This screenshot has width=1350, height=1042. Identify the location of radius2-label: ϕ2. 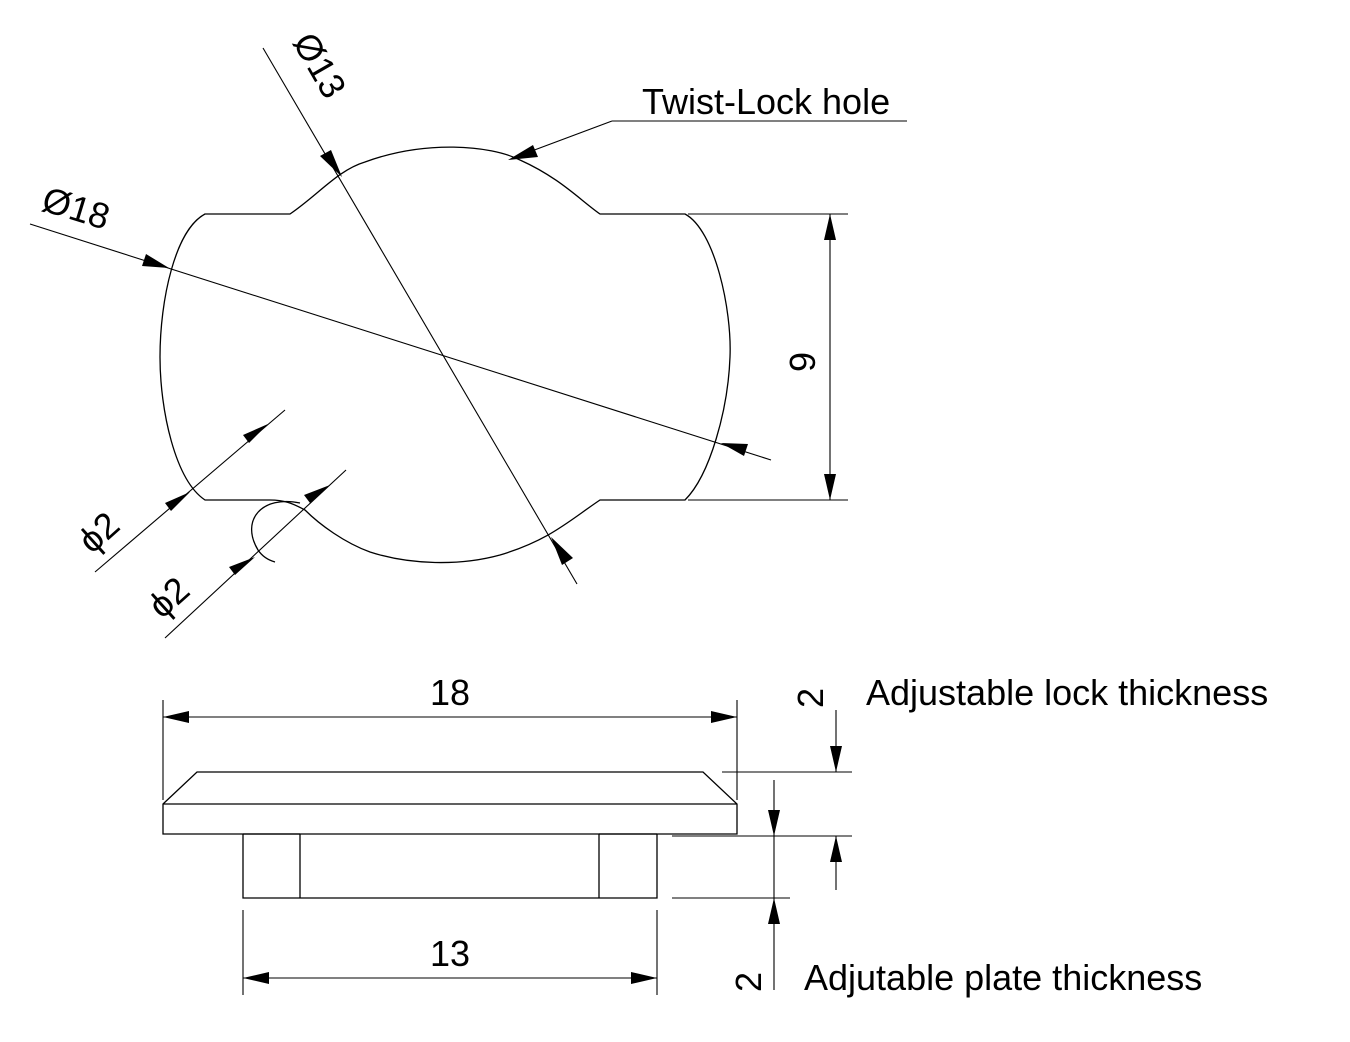
(168, 597).